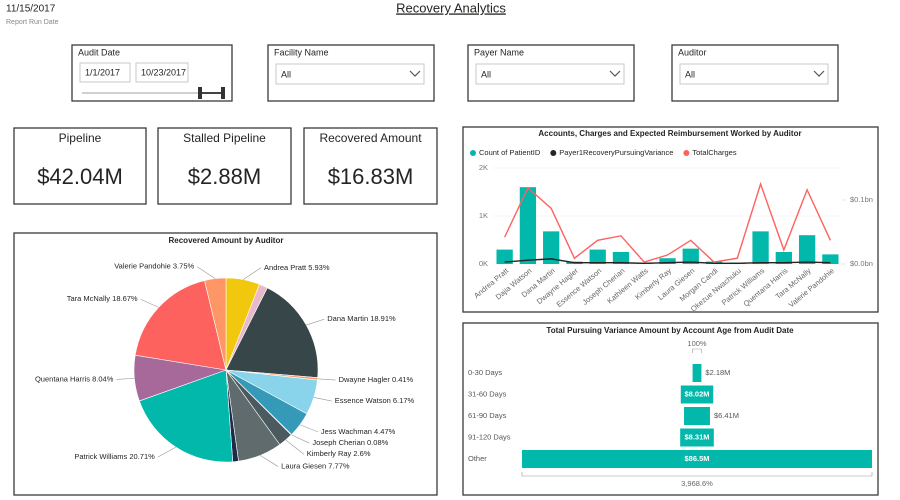  Describe the element at coordinates (861, 199) in the screenshot. I see `y2-tick-label: $0.1bn` at that location.